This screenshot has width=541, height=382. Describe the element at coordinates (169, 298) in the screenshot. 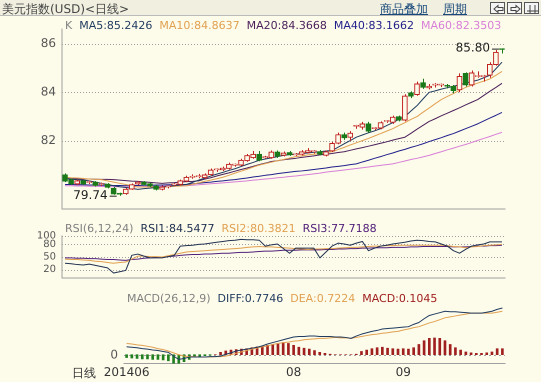

I see `chart-title: MACD(26,12,9)` at that location.